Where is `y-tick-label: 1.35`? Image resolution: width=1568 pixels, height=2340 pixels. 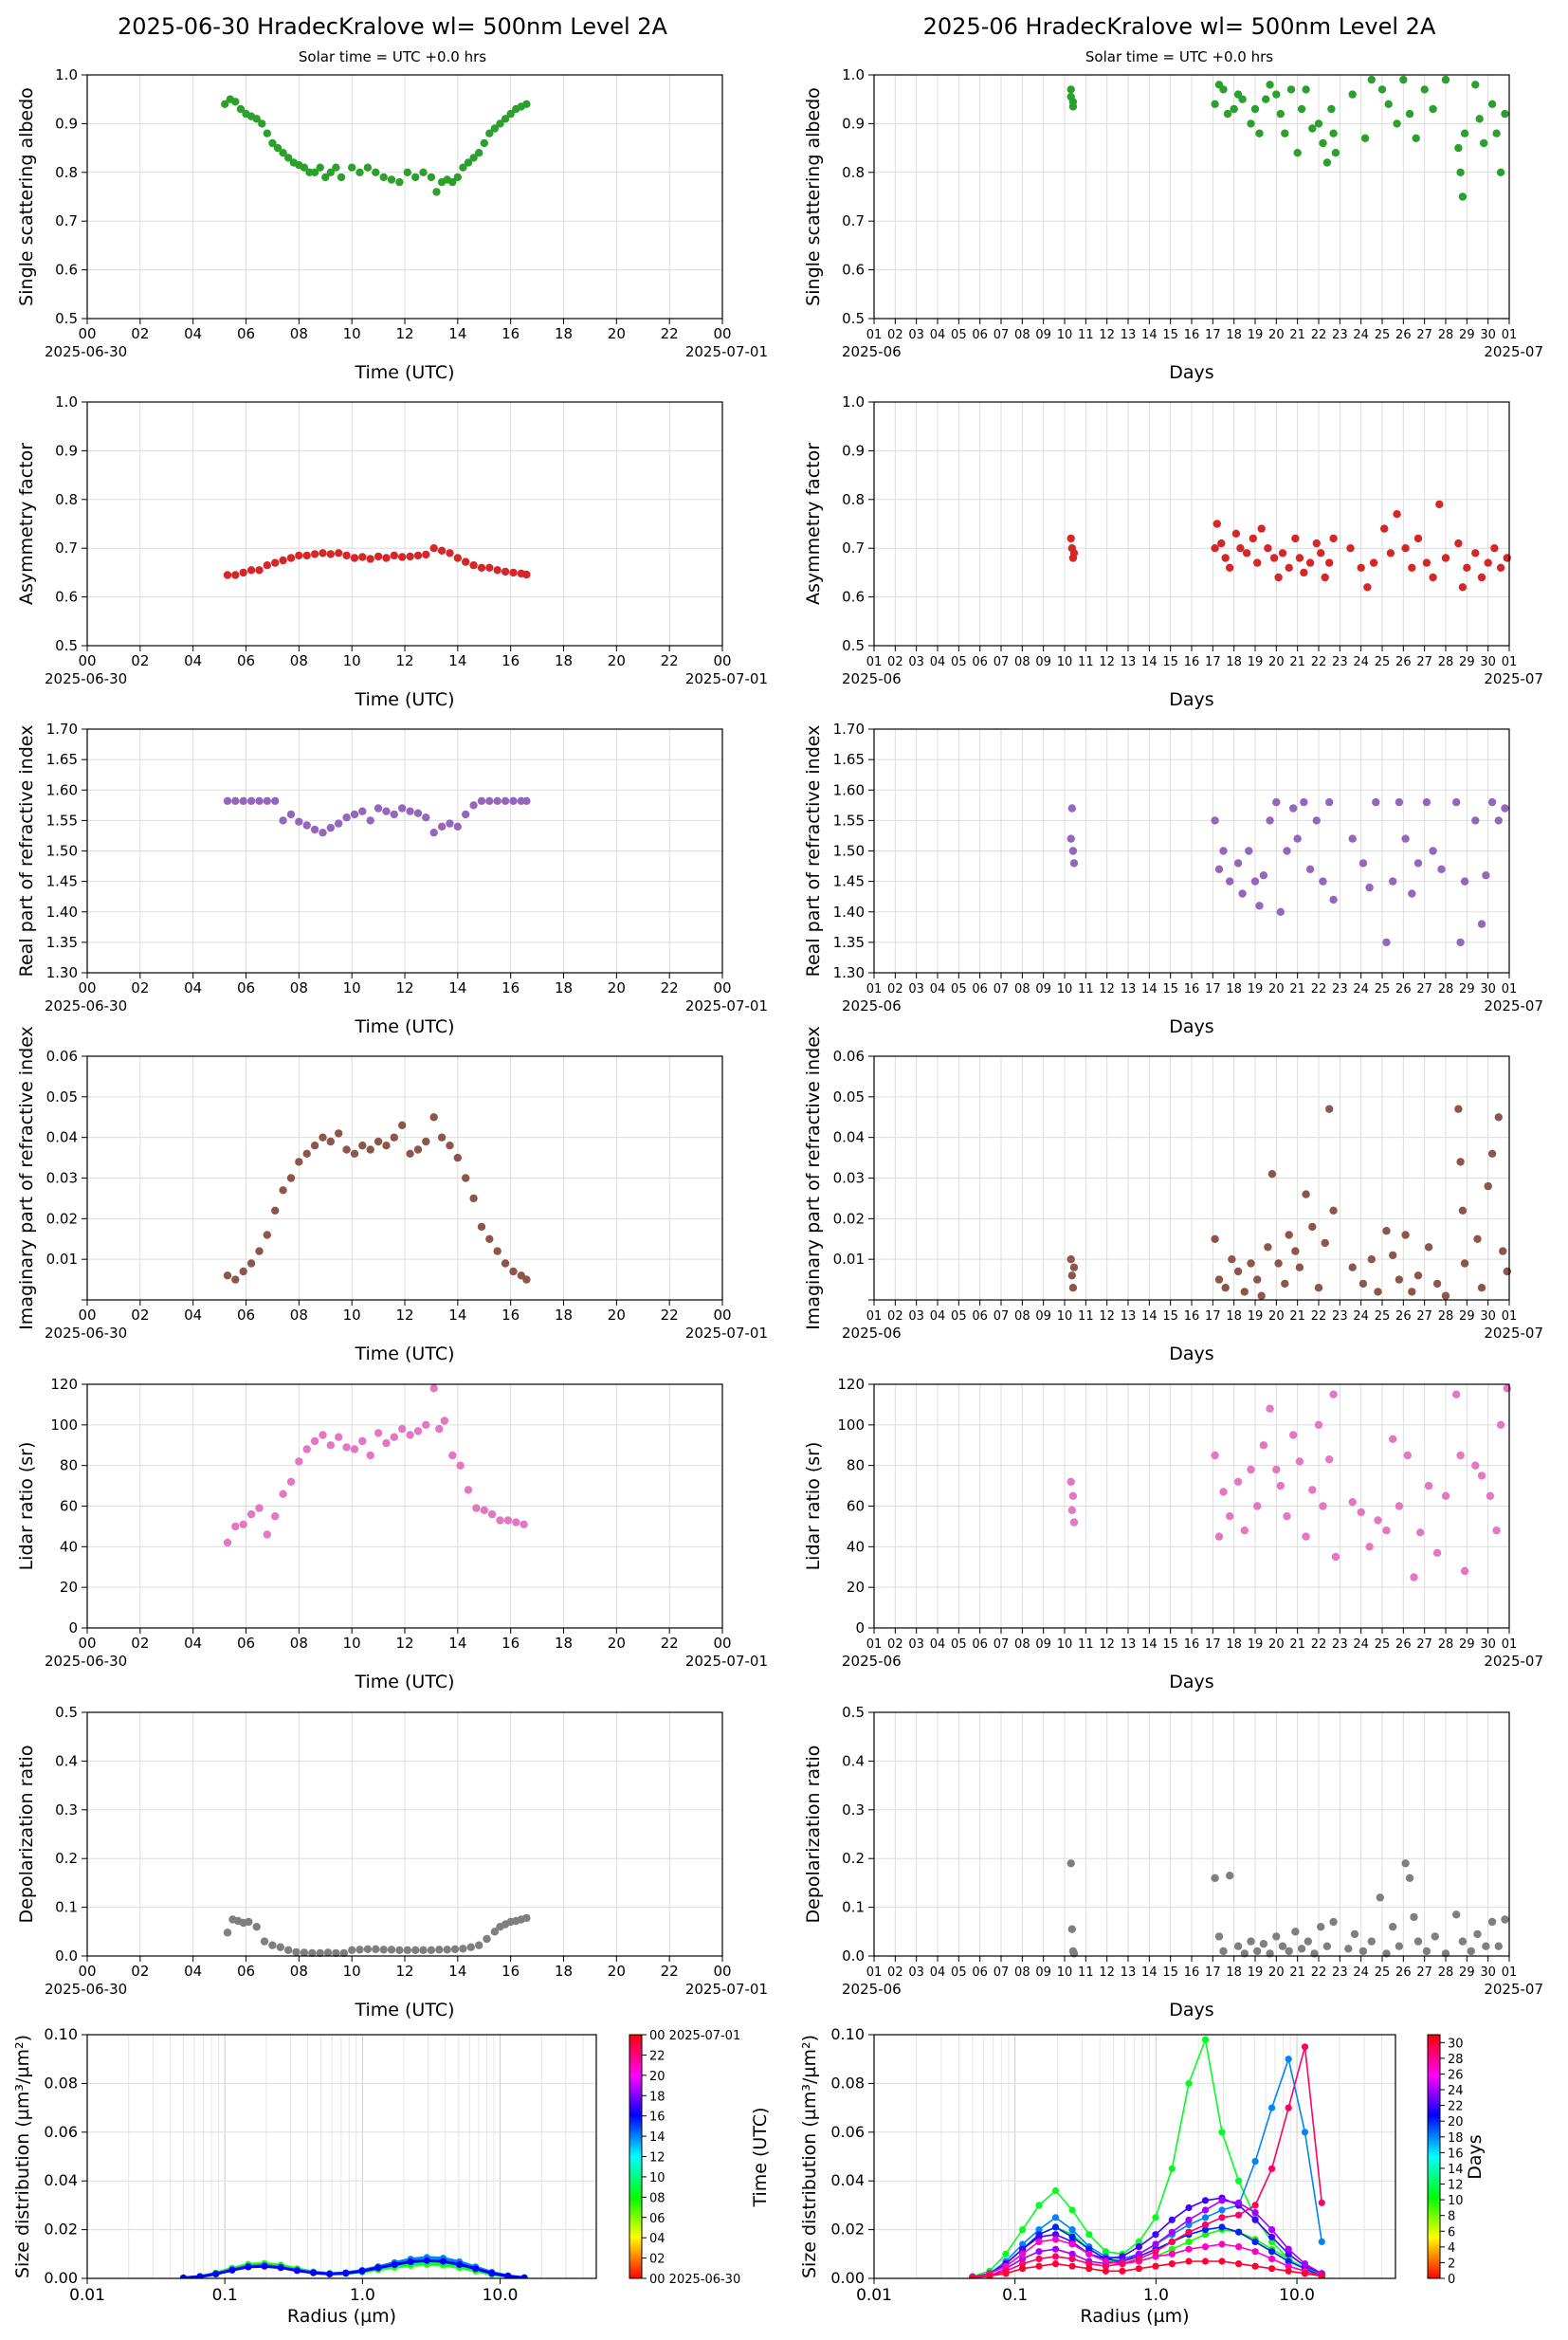 y-tick-label: 1.35 is located at coordinates (849, 942).